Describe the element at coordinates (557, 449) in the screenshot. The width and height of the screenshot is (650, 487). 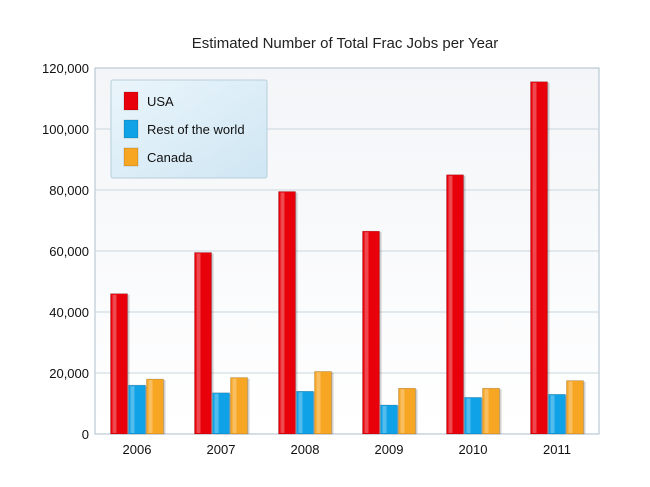
I see `x-tick-label: 2011` at that location.